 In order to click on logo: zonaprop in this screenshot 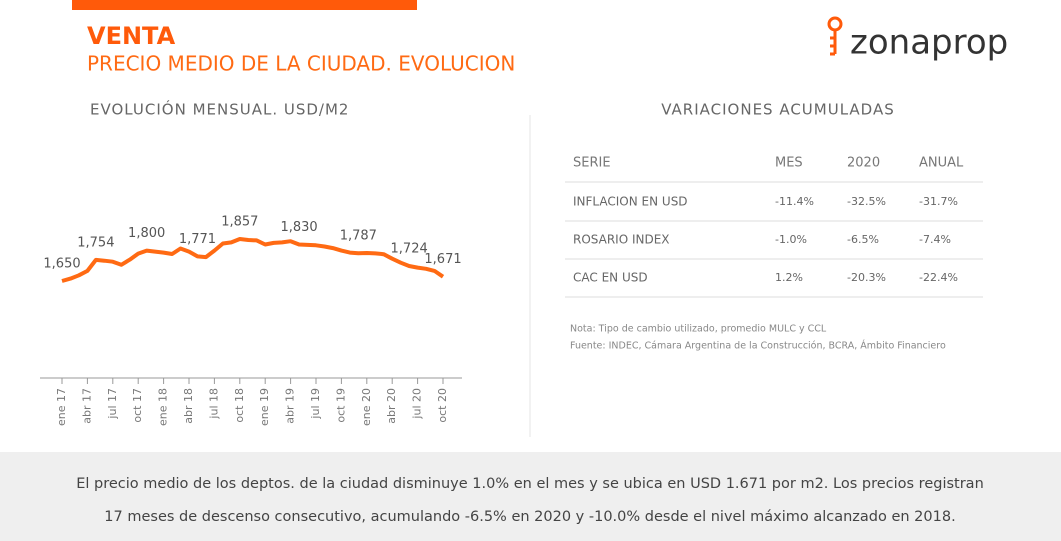, I will do `click(917, 39)`.